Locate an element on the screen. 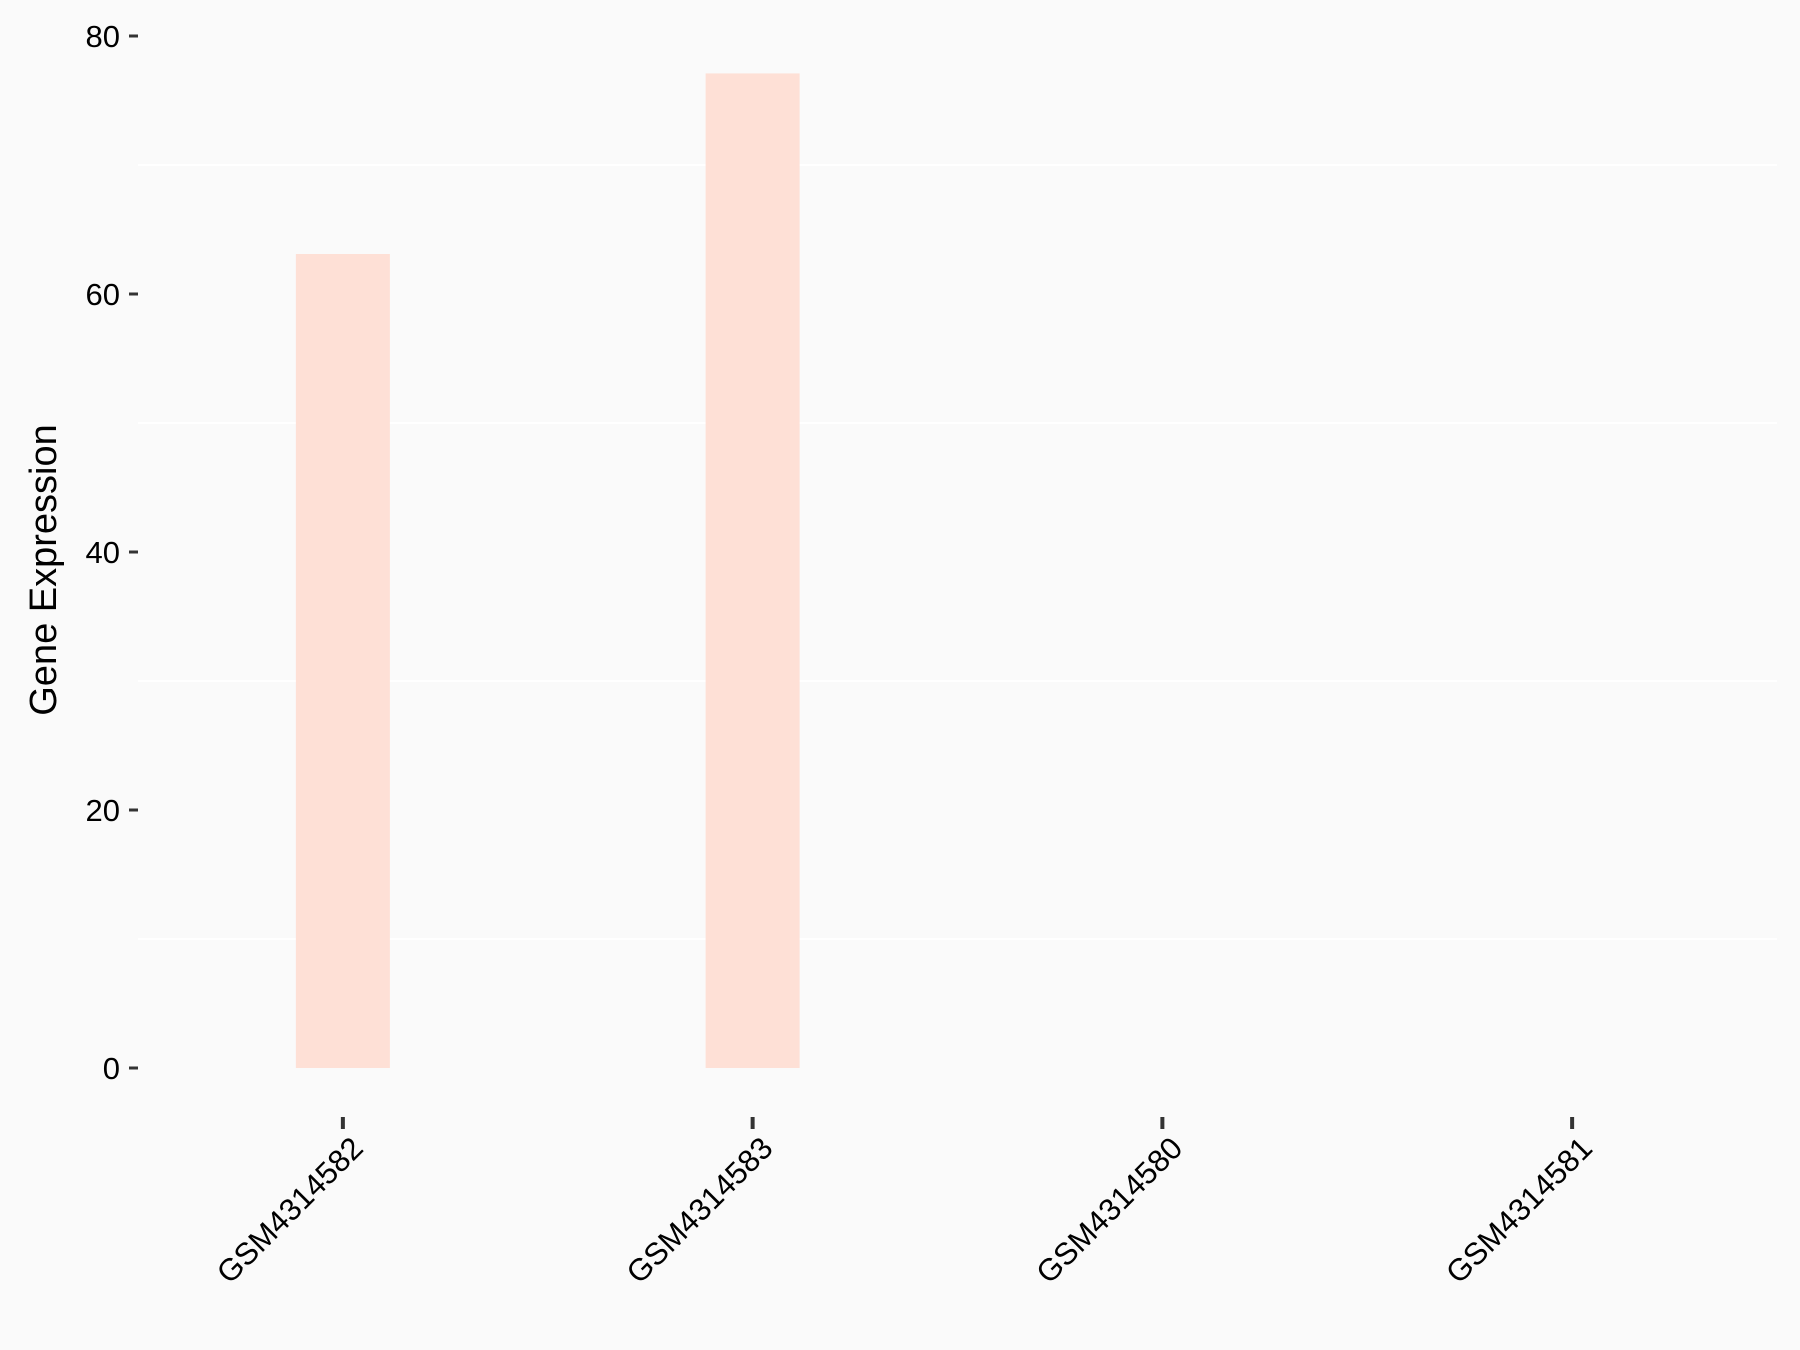  y-axis: 0 20 40 60 80 is located at coordinates (112, 552).